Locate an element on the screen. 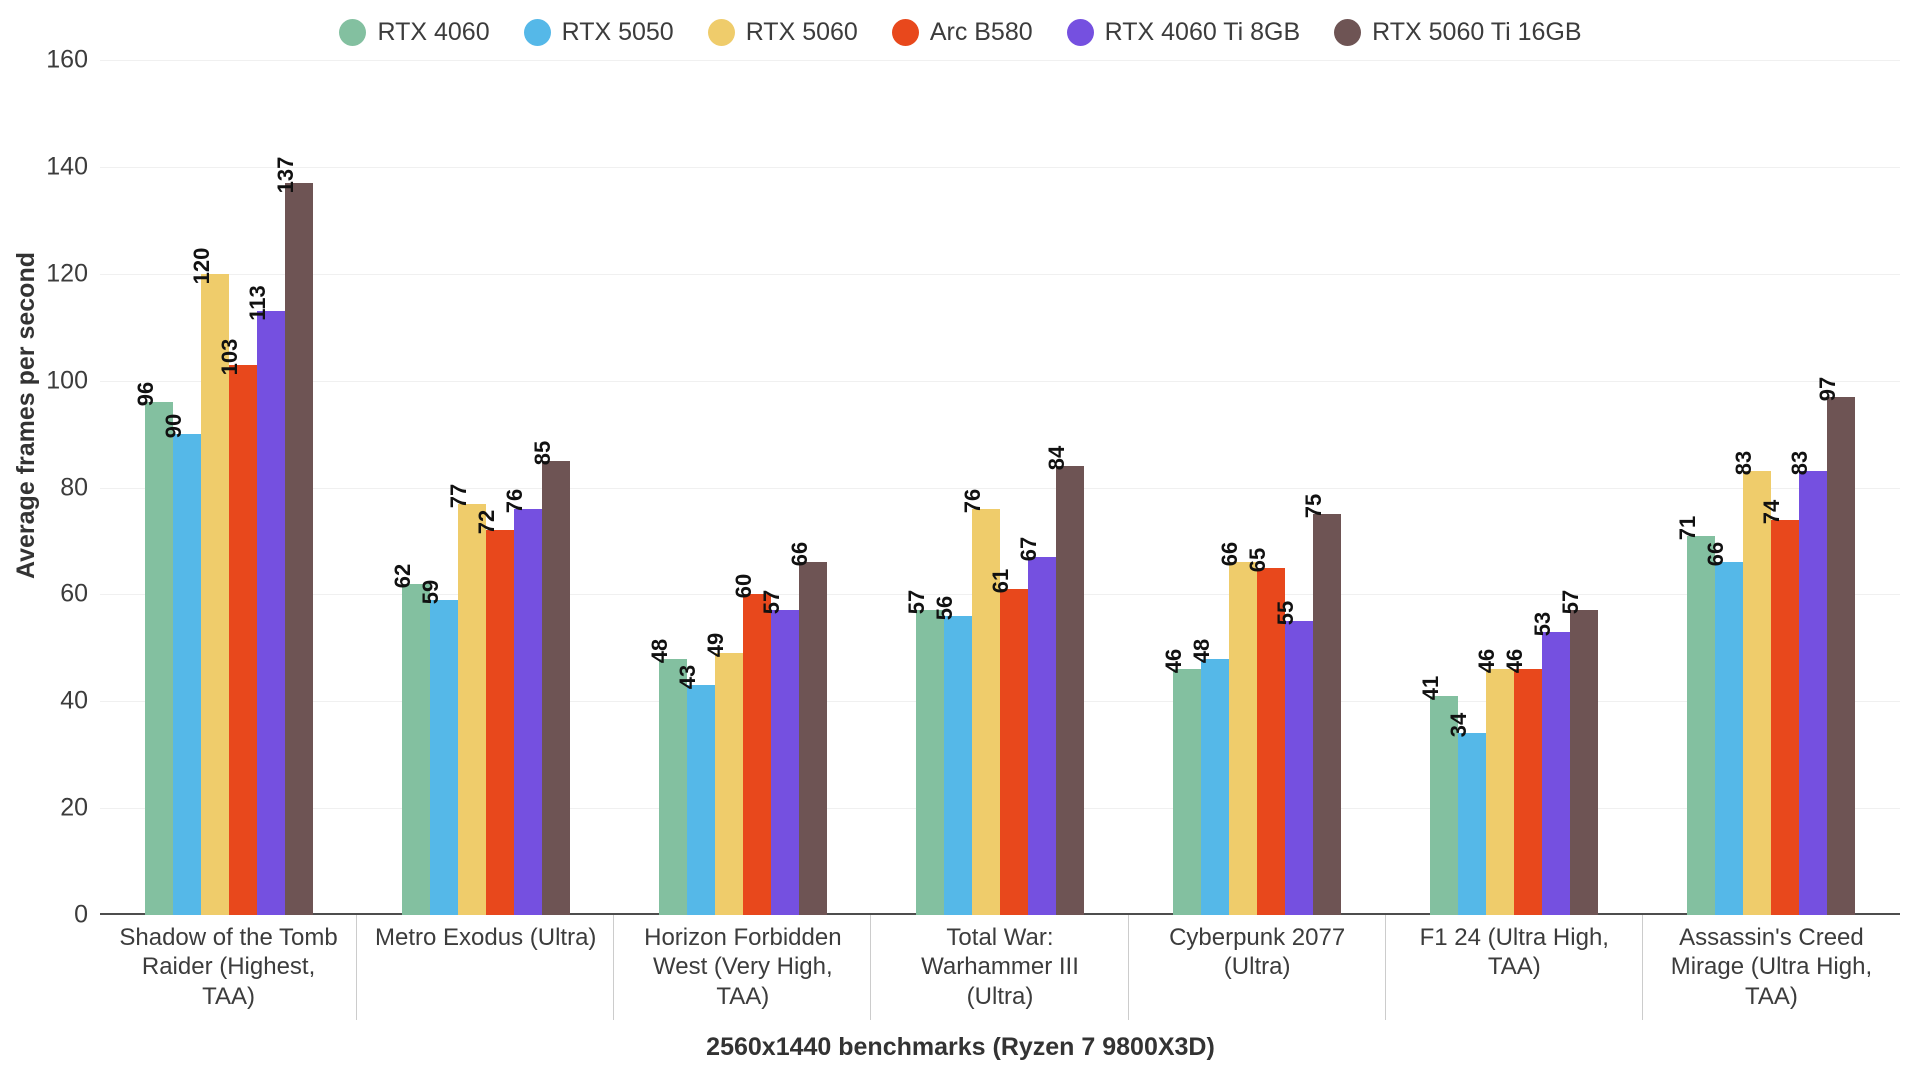 This screenshot has width=1921, height=1080. legend-item: RTX 5050 is located at coordinates (598, 32).